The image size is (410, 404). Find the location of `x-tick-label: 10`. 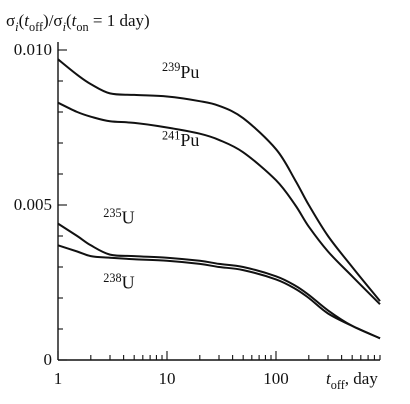

x-tick-label: 10 is located at coordinates (166, 378).